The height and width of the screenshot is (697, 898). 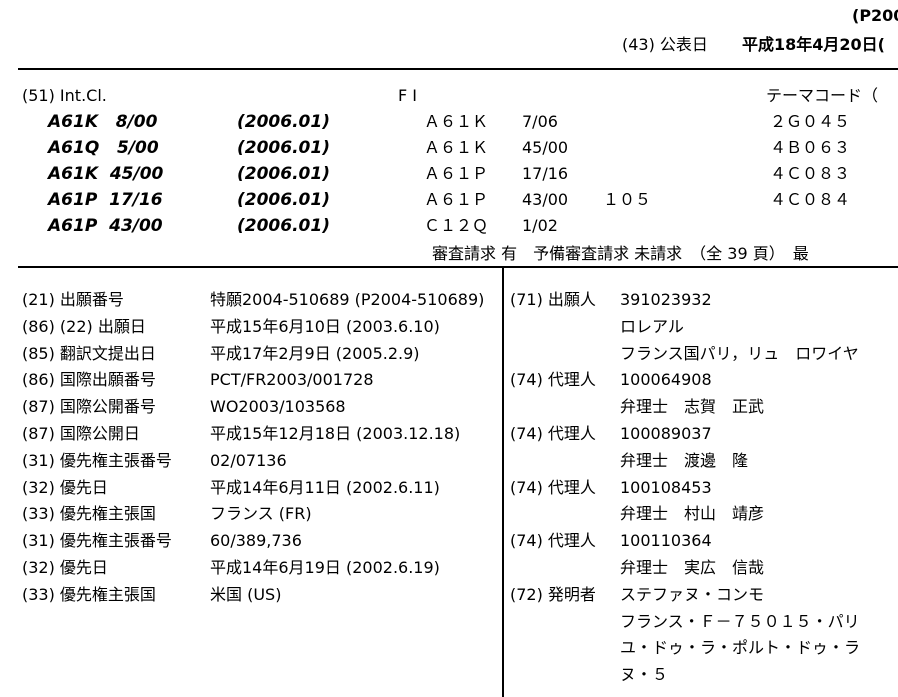 I want to click on ipc-code: A61P 43/00, so click(x=105, y=226).